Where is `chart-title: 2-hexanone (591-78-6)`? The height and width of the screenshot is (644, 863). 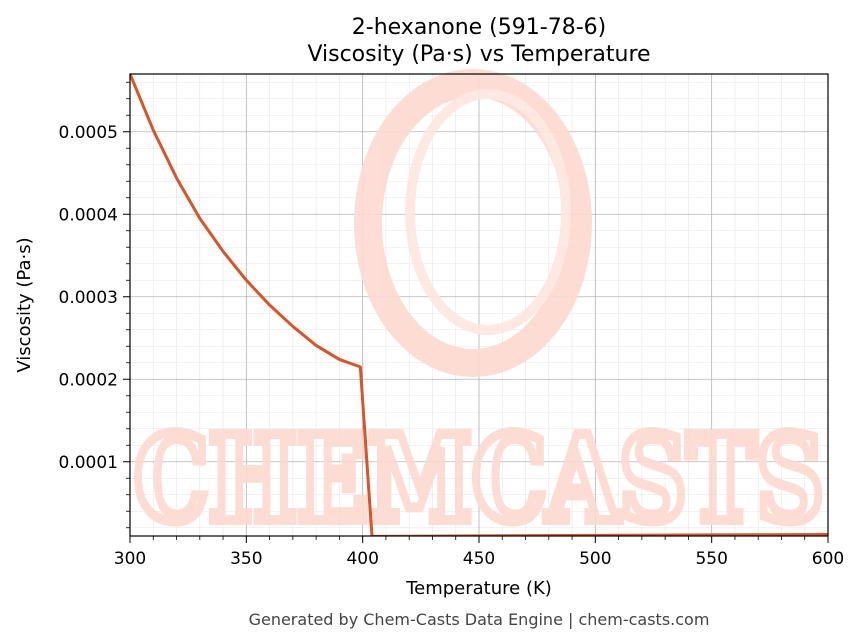 chart-title: 2-hexanone (591-78-6) is located at coordinates (479, 27).